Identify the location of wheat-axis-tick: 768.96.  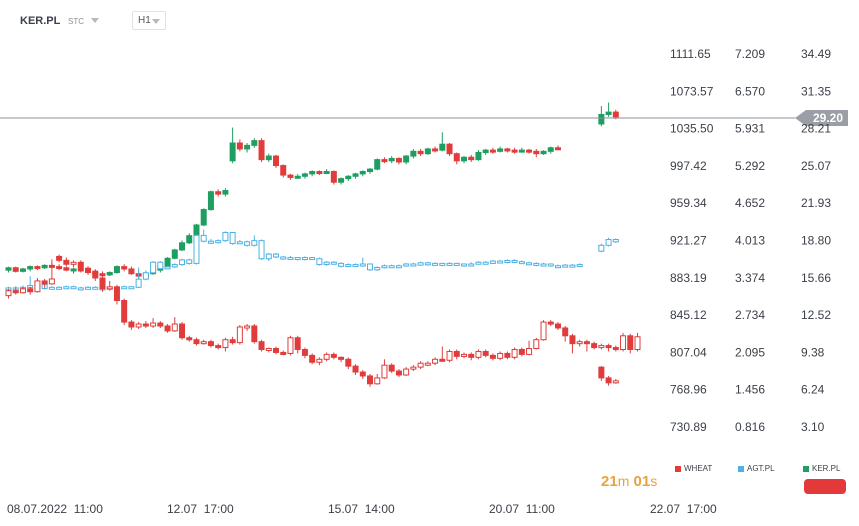
(688, 390).